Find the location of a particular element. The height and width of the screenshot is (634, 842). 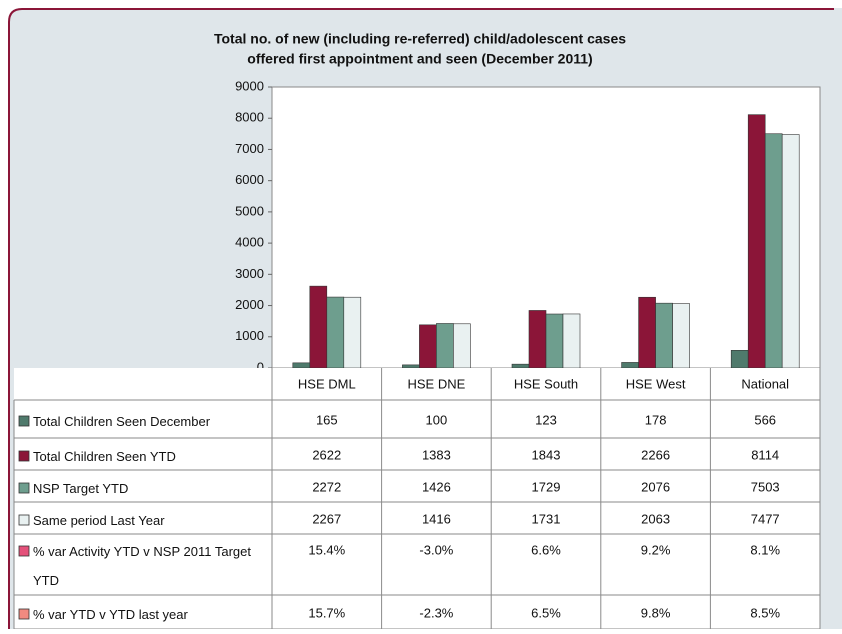

table-cell: 2622 is located at coordinates (326, 454).